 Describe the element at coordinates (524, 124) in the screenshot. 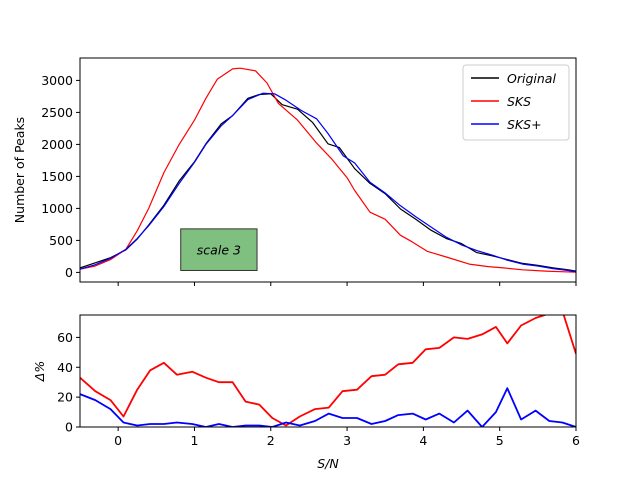

I see `legend-label-sks: SKS+` at that location.